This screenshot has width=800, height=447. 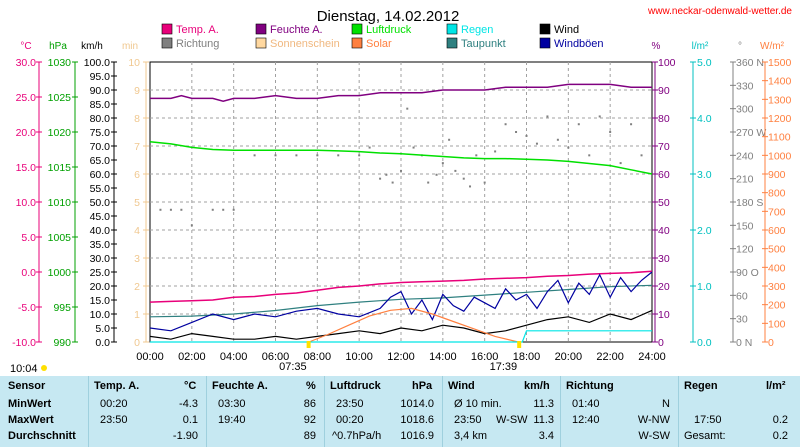 What do you see at coordinates (664, 119) in the screenshot?
I see `tick-label-humidity: 80` at bounding box center [664, 119].